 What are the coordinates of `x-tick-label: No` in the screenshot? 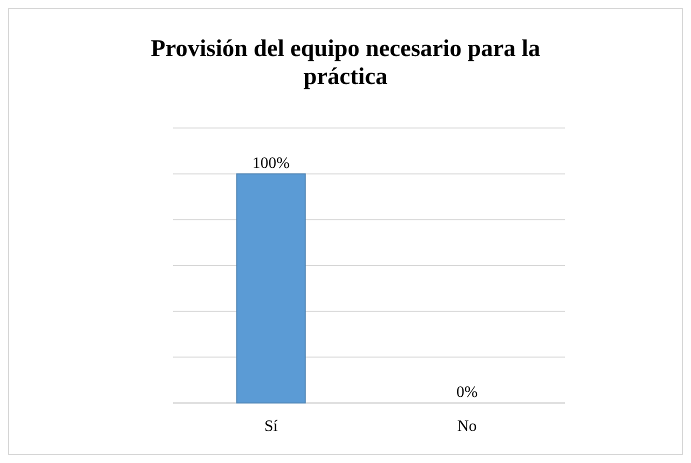 It's located at (467, 426).